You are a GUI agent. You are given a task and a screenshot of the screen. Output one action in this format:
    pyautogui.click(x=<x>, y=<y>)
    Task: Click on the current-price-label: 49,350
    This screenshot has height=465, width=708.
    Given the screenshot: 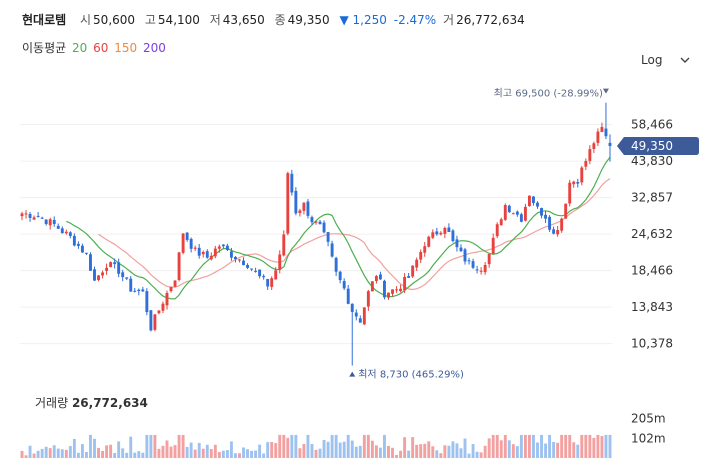 What is the action you would take?
    pyautogui.click(x=652, y=146)
    